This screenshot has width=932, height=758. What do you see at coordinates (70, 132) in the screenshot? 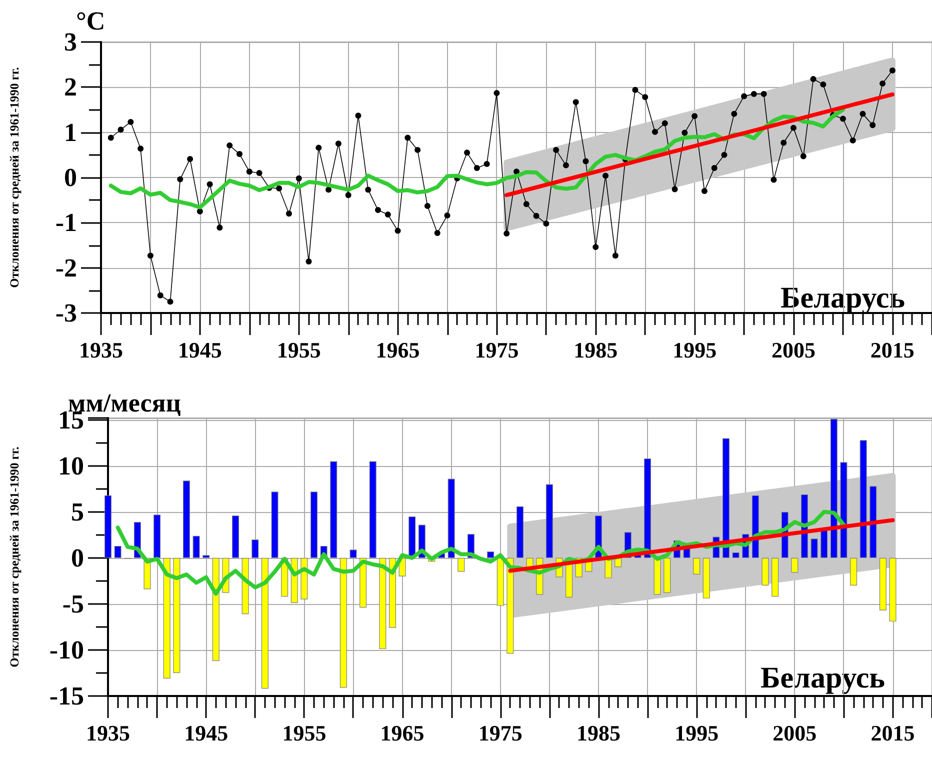
I see `y-tick-label: 1` at bounding box center [70, 132].